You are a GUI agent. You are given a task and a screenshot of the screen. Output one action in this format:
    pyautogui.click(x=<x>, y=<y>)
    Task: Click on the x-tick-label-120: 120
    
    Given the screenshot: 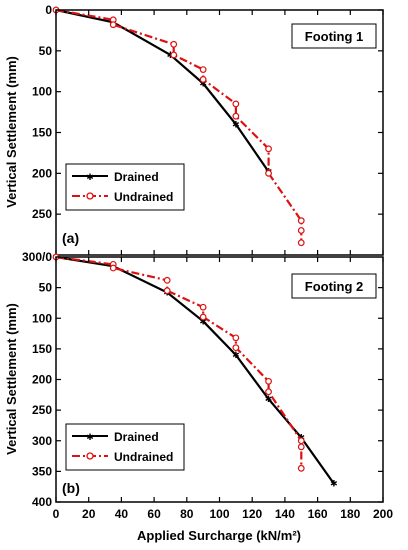 What is the action you would take?
    pyautogui.click(x=252, y=514)
    